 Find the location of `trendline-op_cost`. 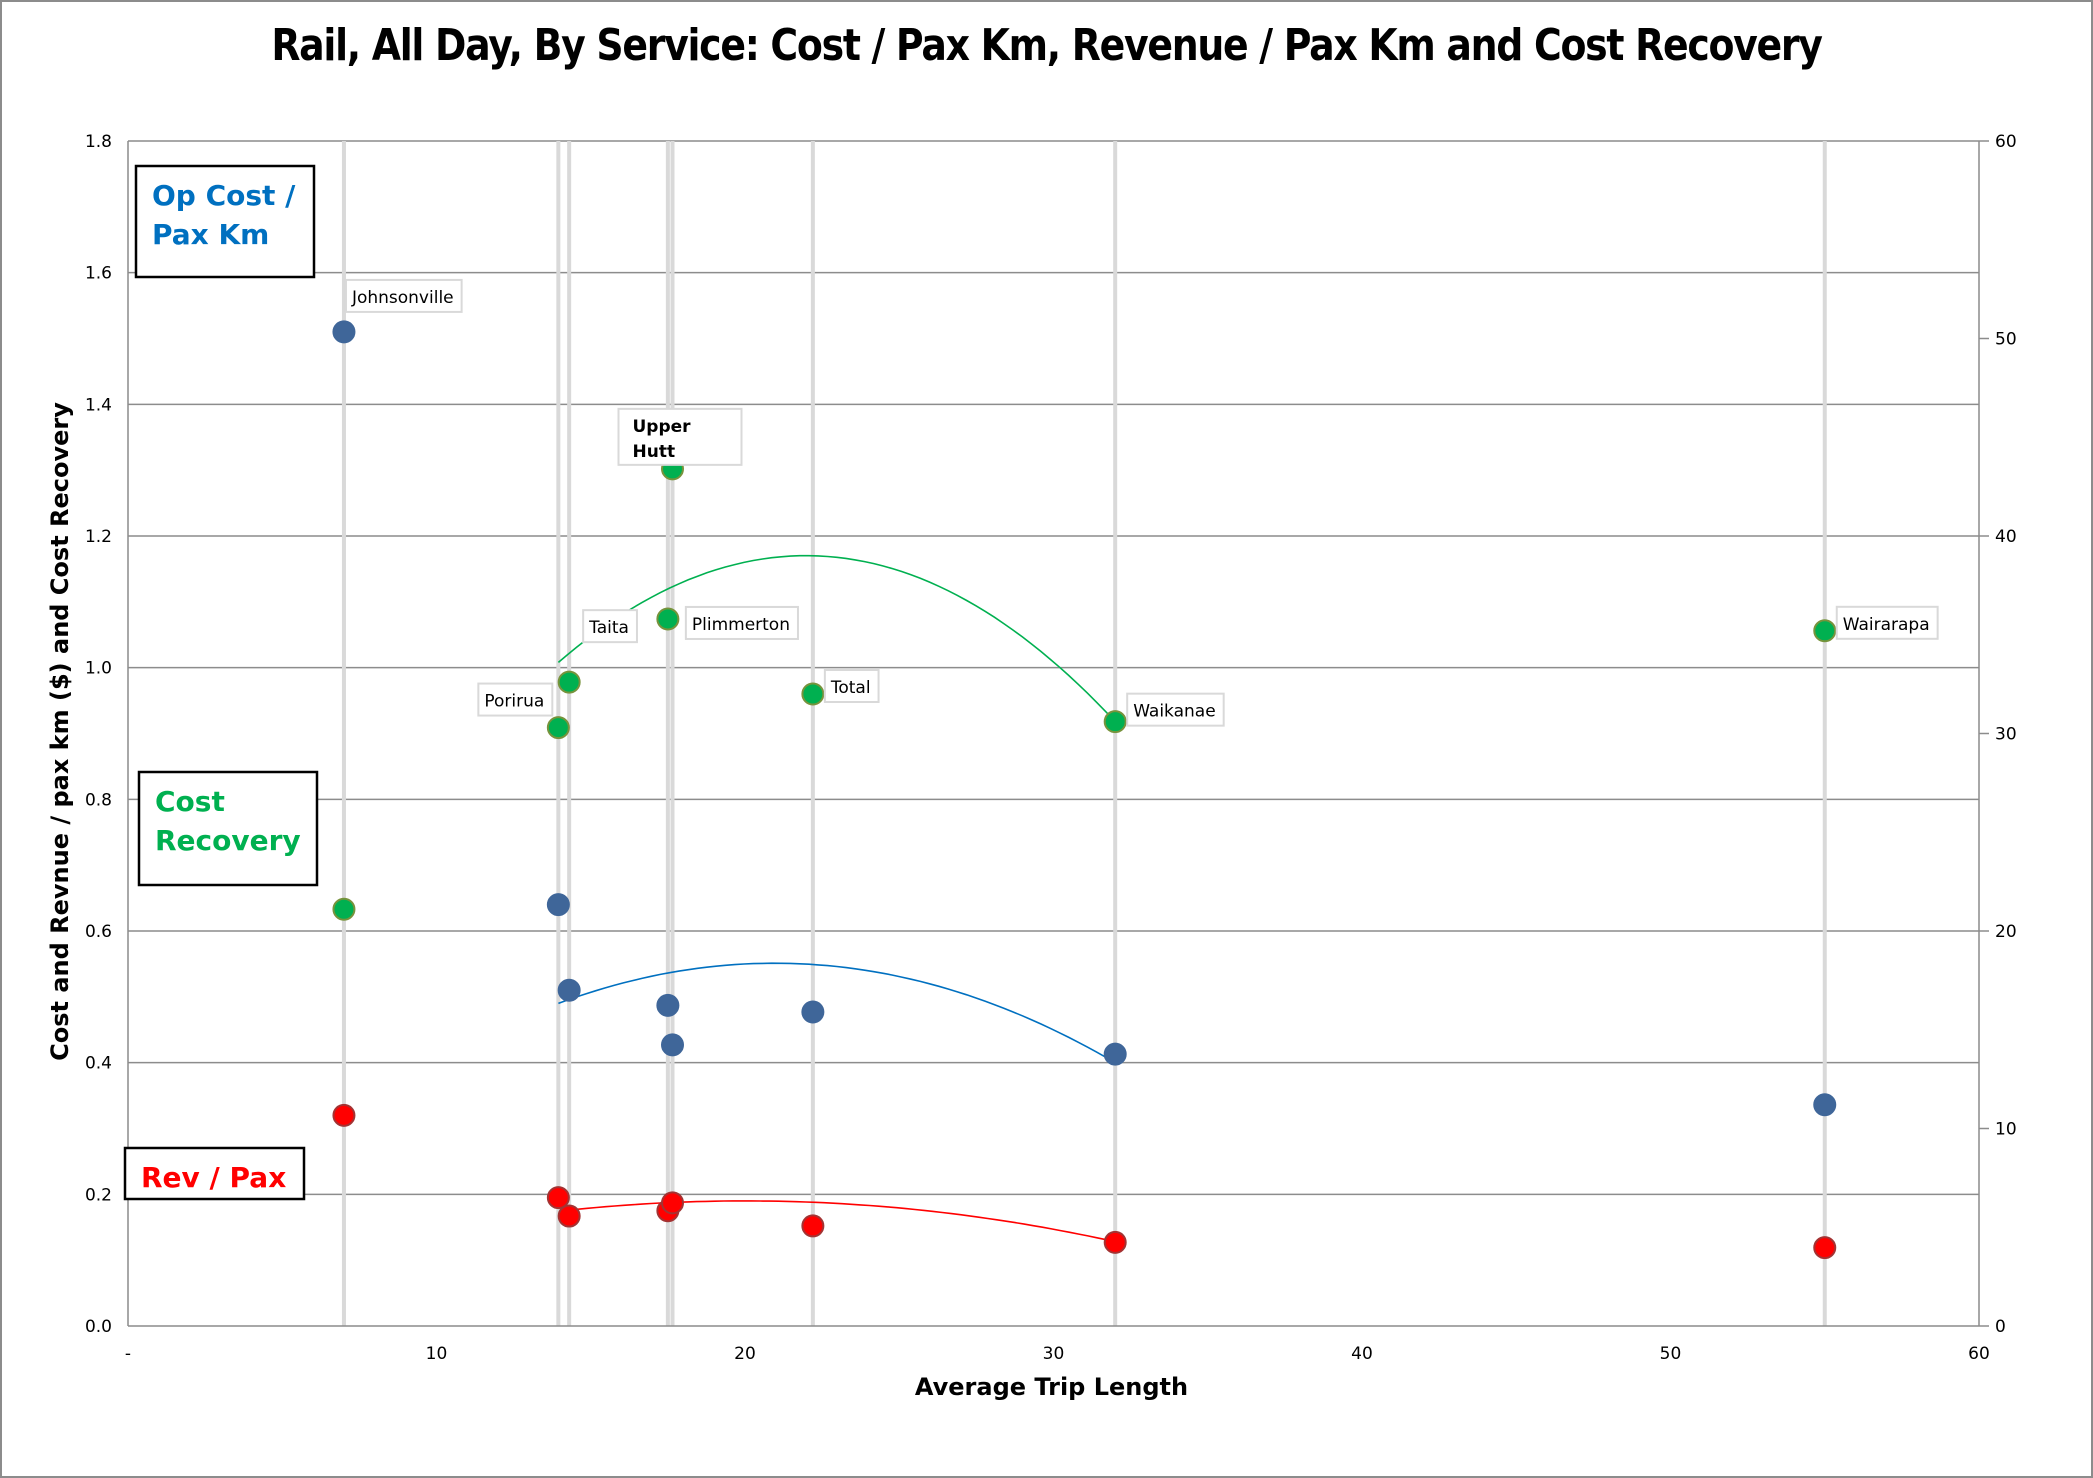

trendline-op_cost is located at coordinates (837, 1013).